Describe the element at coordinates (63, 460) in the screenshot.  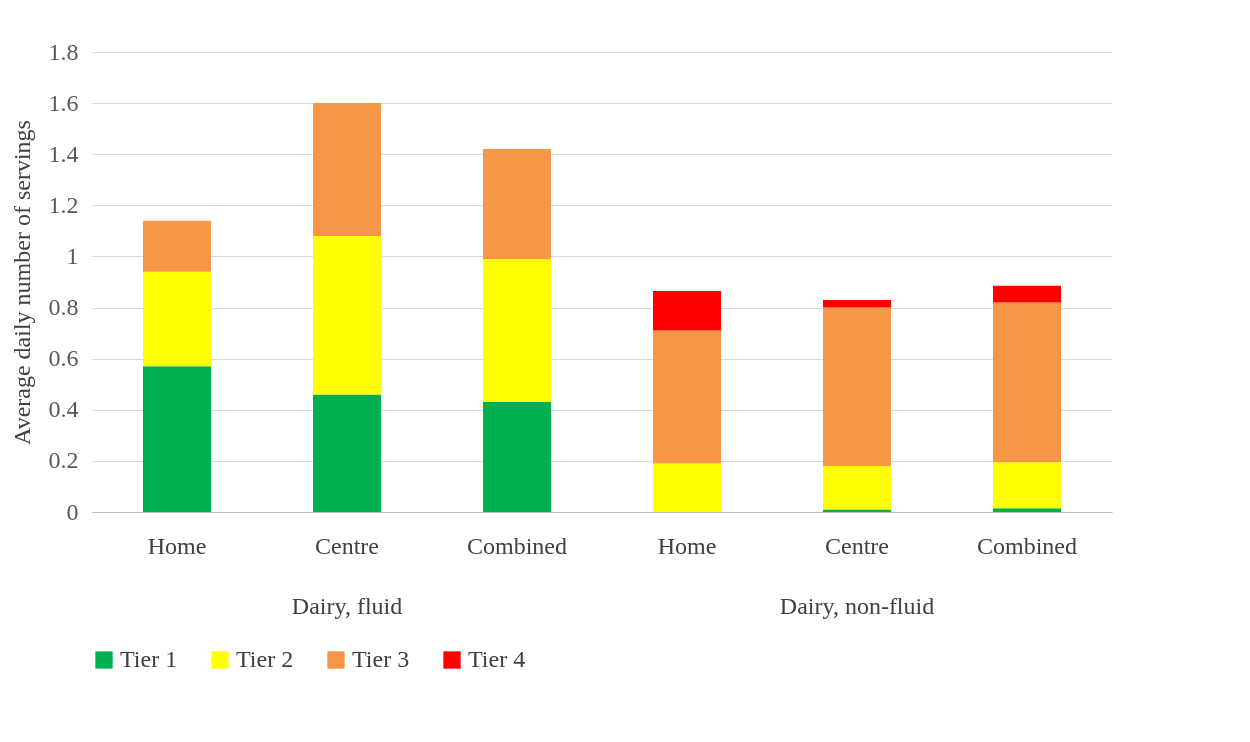
I see `y-tick-label: 0.2` at that location.